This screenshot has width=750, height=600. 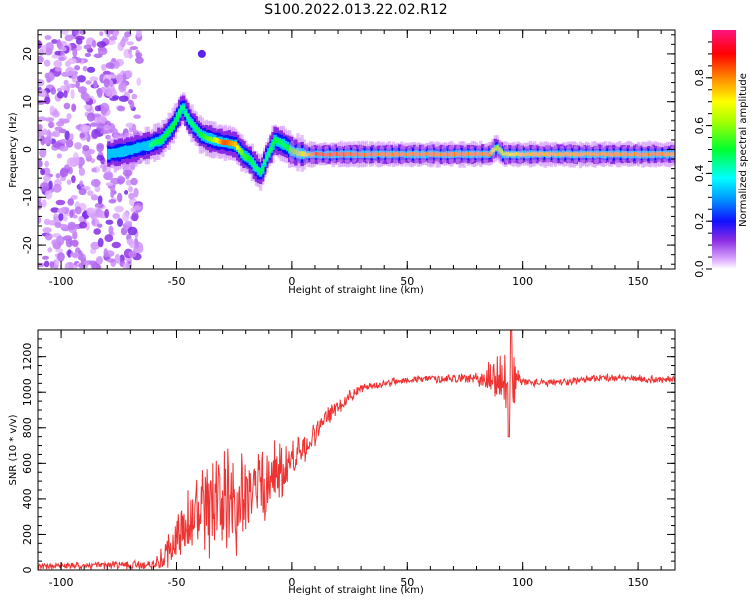 I want to click on x-tick-label: 0, so click(x=291, y=281).